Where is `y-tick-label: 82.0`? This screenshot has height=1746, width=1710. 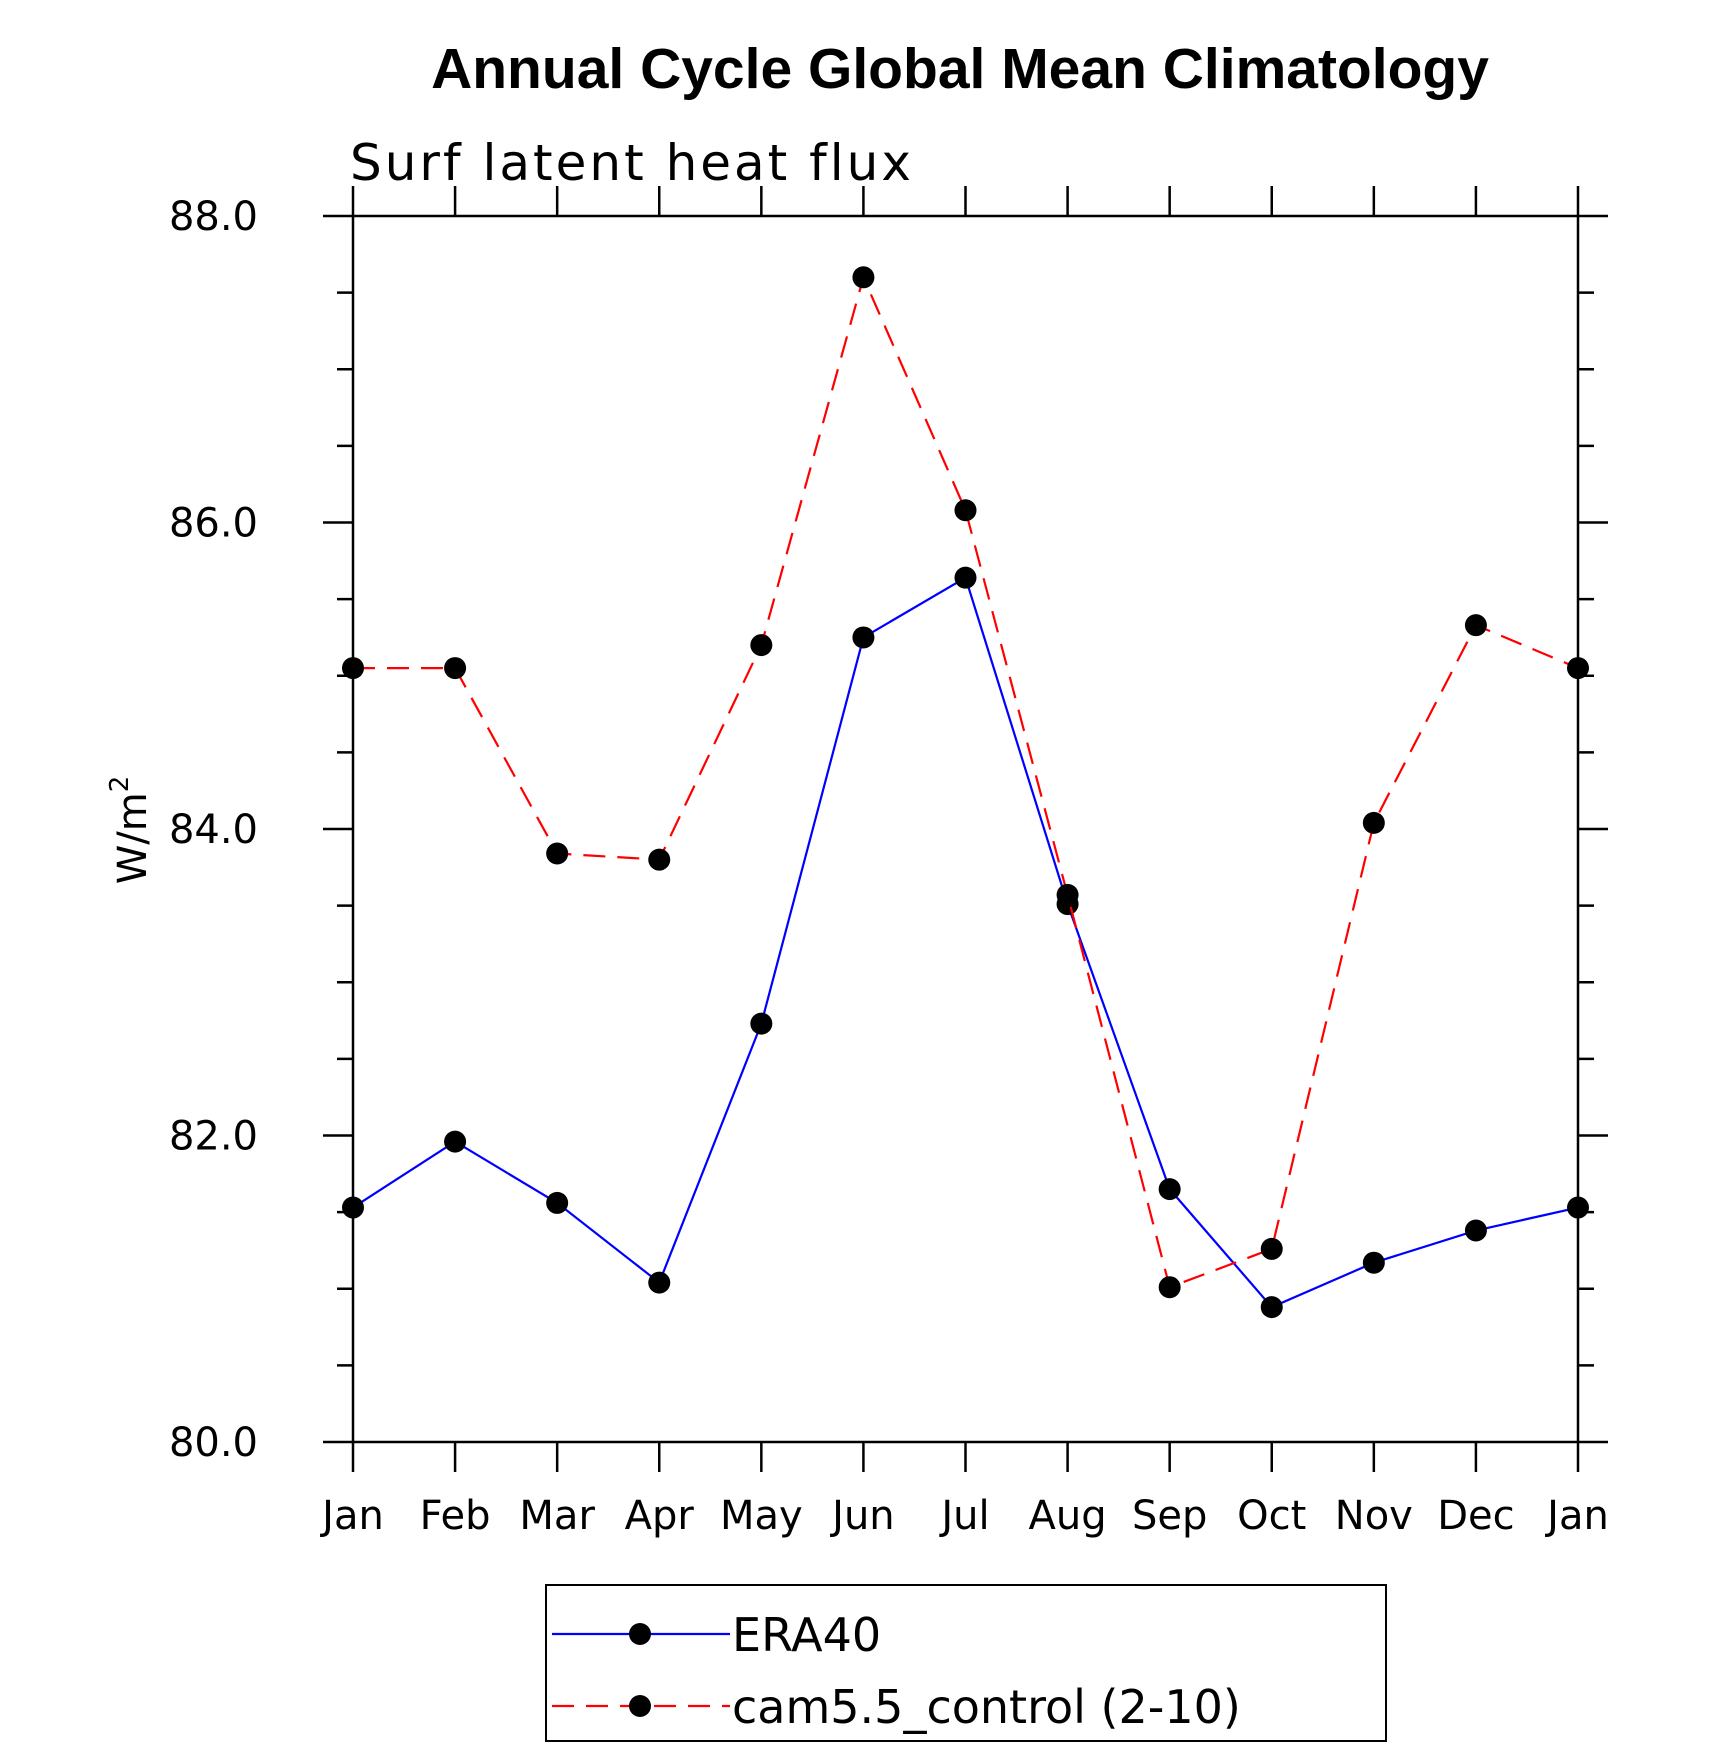
y-tick-label: 82.0 is located at coordinates (213, 1137).